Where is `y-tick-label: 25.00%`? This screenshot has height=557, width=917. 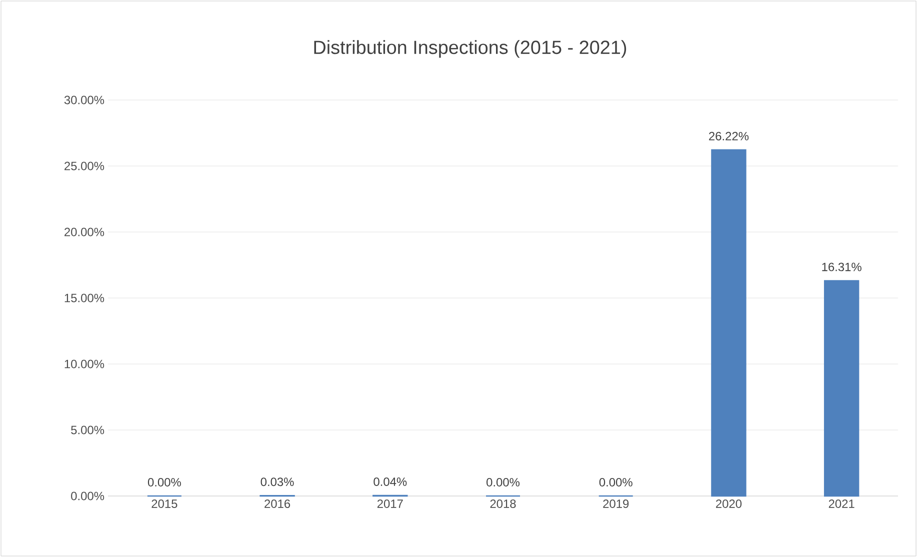 y-tick-label: 25.00% is located at coordinates (84, 166).